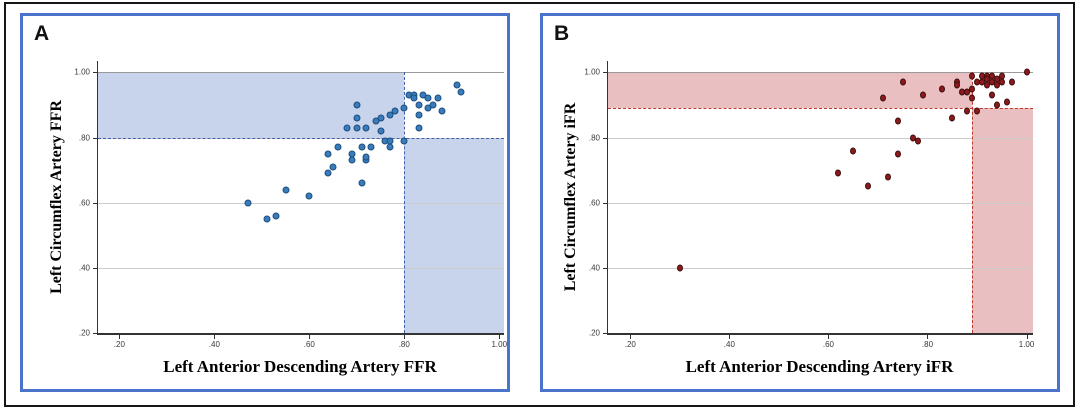 Image resolution: width=1080 pixels, height=411 pixels. Describe the element at coordinates (729, 344) in the screenshot. I see `x-tick-label: .40` at that location.